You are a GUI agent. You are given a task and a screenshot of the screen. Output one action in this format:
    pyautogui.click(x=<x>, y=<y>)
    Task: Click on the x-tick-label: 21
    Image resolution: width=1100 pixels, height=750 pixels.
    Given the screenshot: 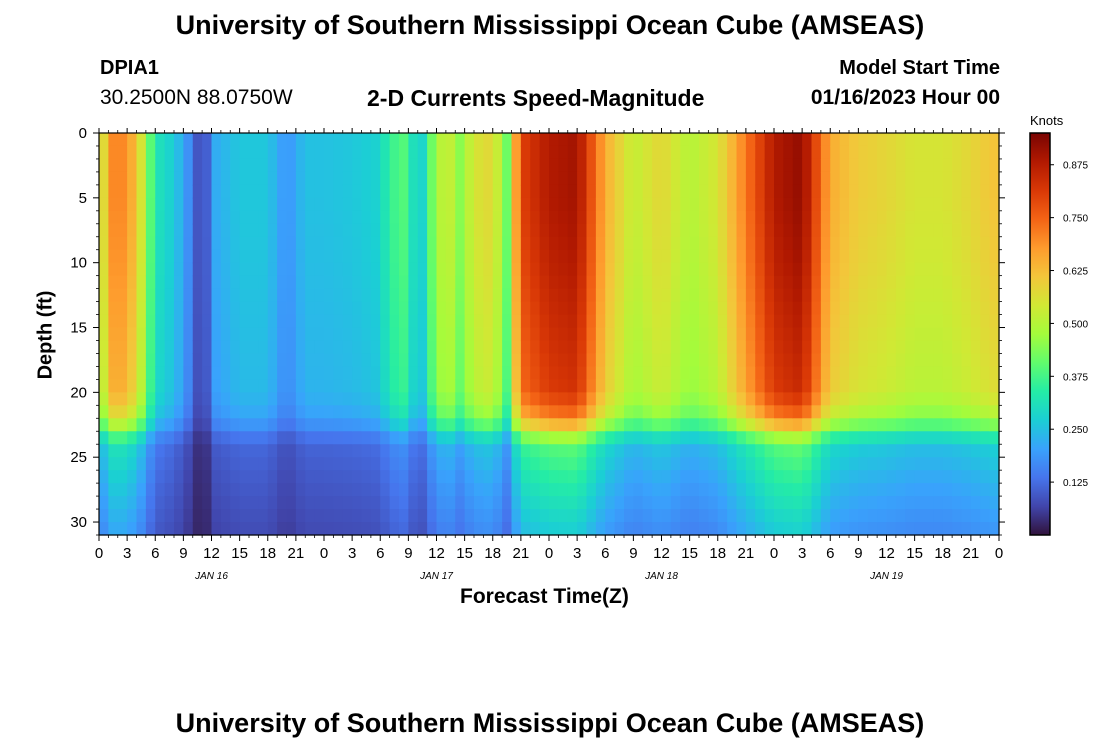 What is the action you would take?
    pyautogui.click(x=746, y=553)
    